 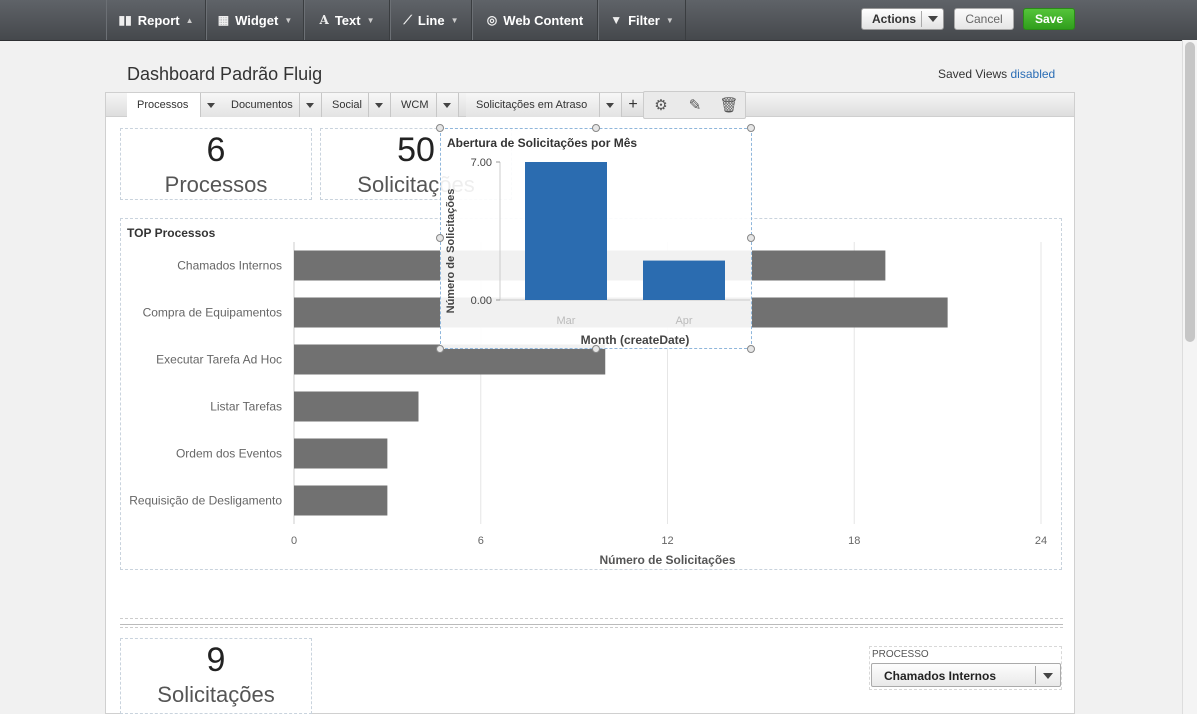 What do you see at coordinates (229, 454) in the screenshot?
I see `category-label: Ordem dos Eventos` at bounding box center [229, 454].